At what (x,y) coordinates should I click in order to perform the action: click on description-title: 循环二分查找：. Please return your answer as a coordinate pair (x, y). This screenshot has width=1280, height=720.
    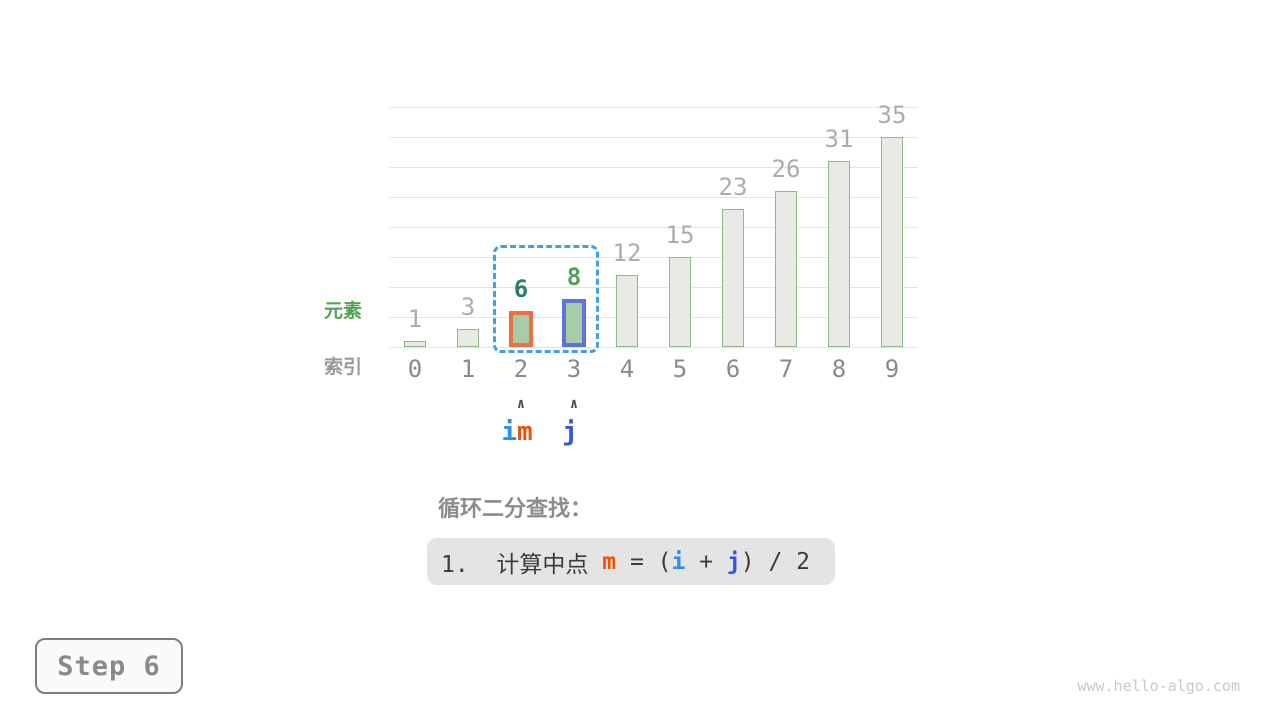
    Looking at the image, I should click on (515, 508).